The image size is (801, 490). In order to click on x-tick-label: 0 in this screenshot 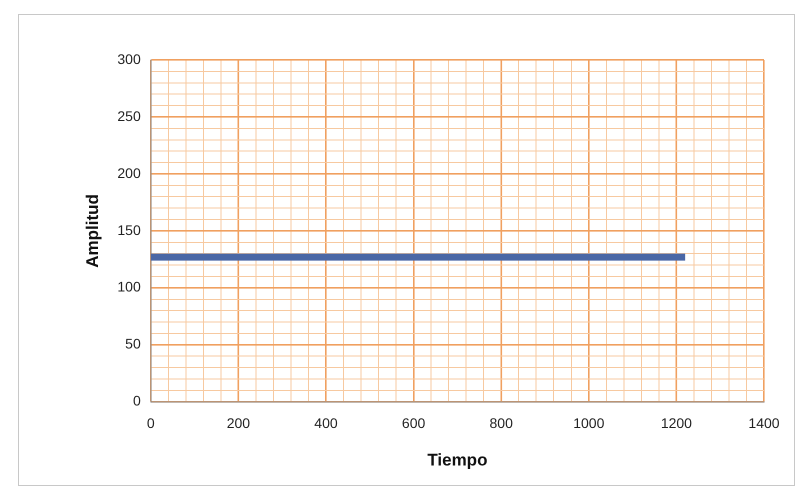, I will do `click(150, 423)`.